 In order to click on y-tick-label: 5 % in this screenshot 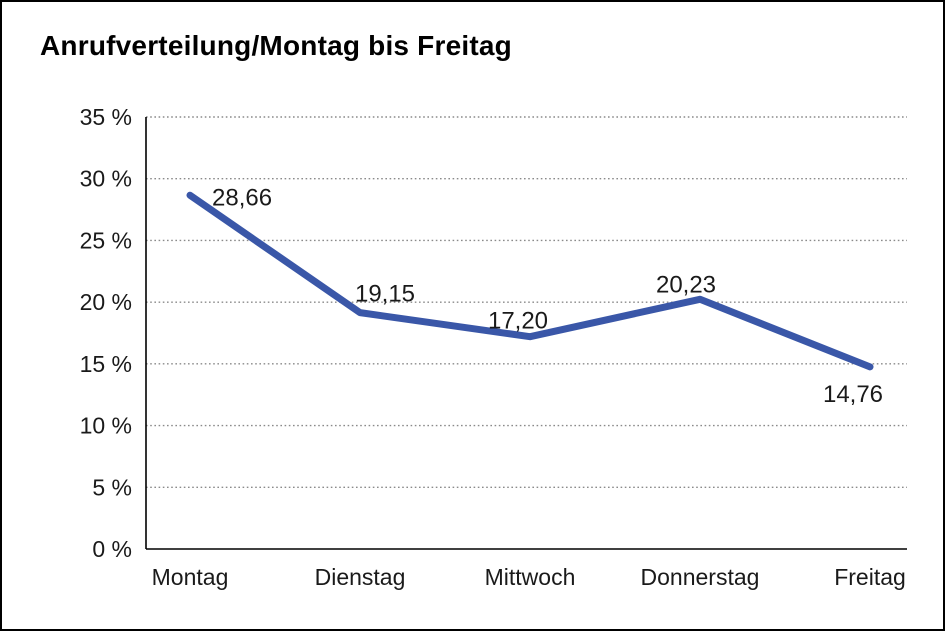, I will do `click(112, 487)`.